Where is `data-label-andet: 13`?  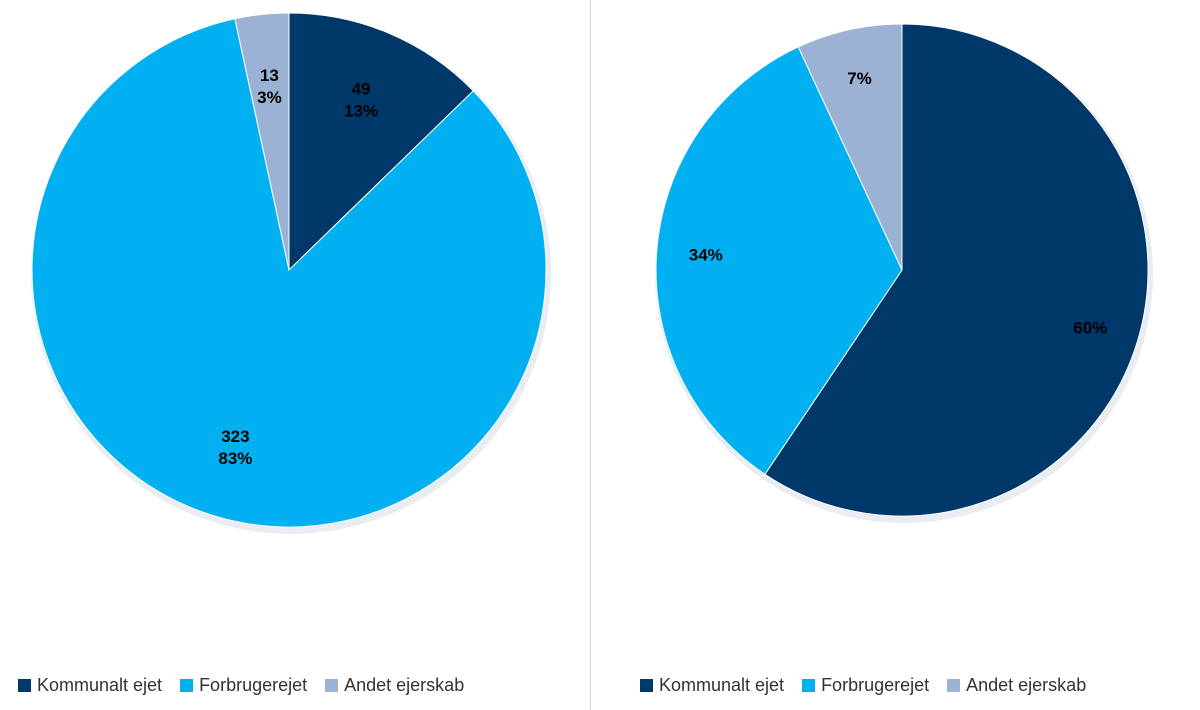
data-label-andet: 13 is located at coordinates (269, 75).